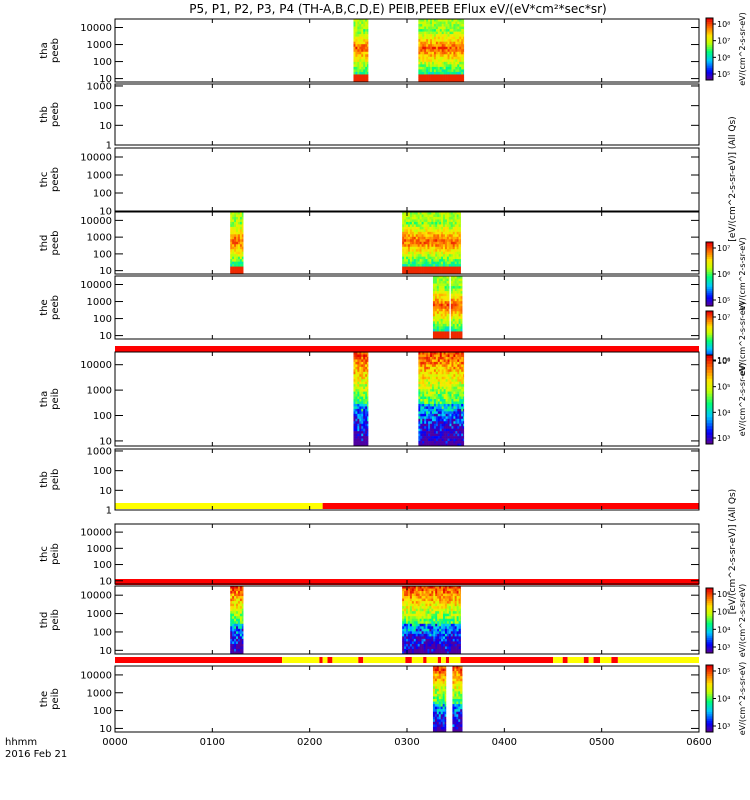 The width and height of the screenshot is (750, 800). What do you see at coordinates (102, 565) in the screenshot?
I see `y-tick-label-thc_peib: 100` at bounding box center [102, 565].